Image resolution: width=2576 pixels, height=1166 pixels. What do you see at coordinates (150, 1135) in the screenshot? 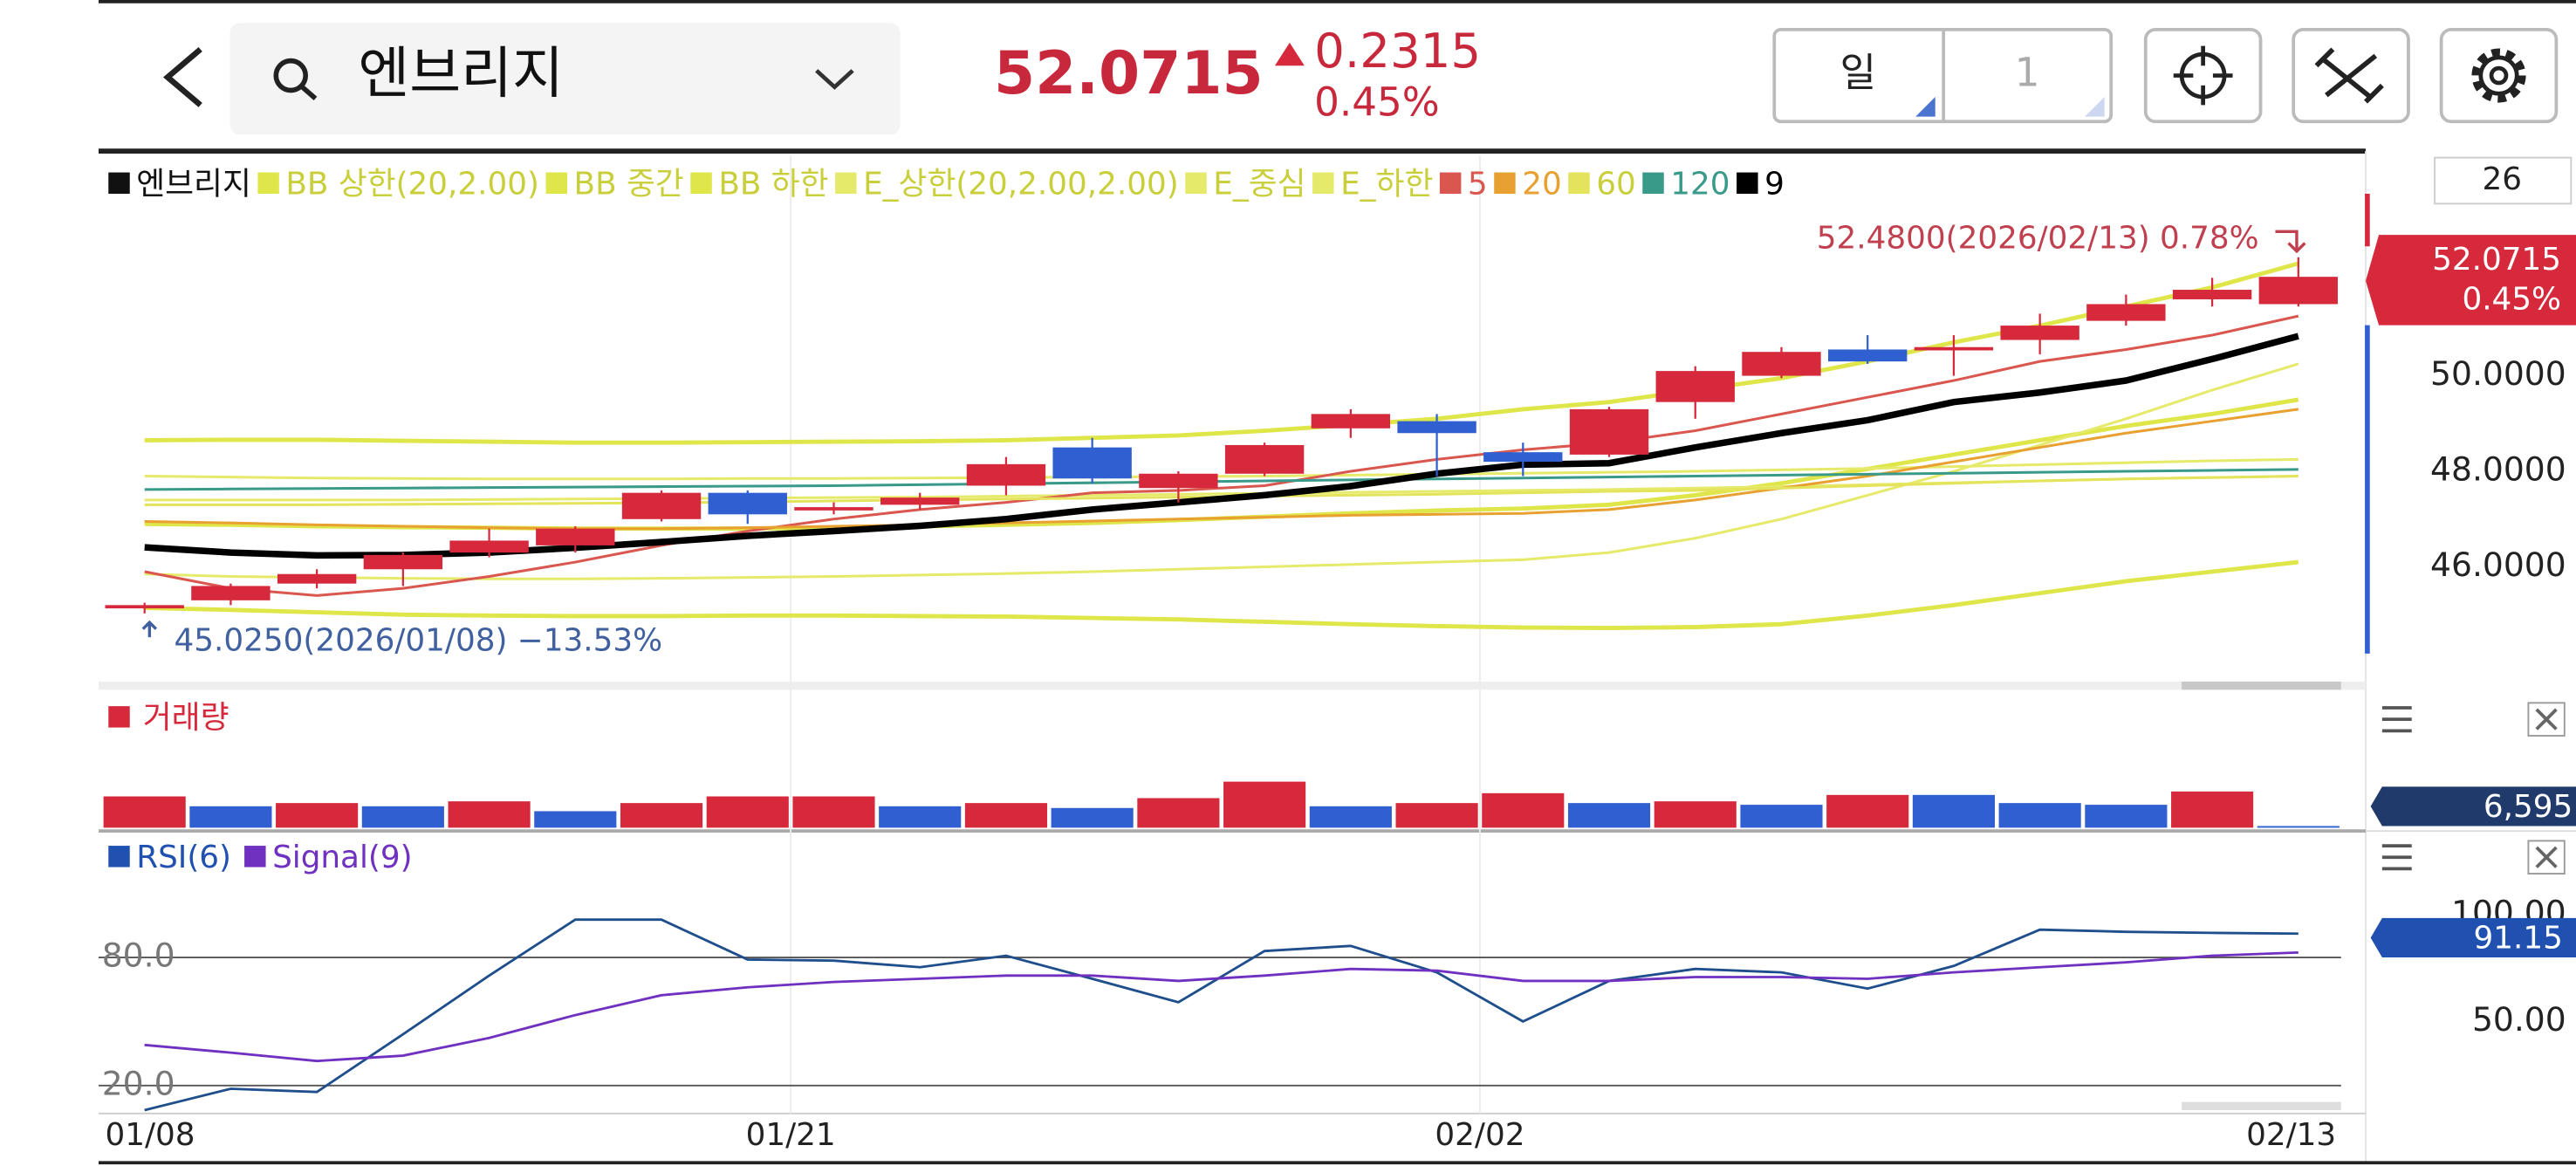
I see `x-tick-label: 01/08` at bounding box center [150, 1135].